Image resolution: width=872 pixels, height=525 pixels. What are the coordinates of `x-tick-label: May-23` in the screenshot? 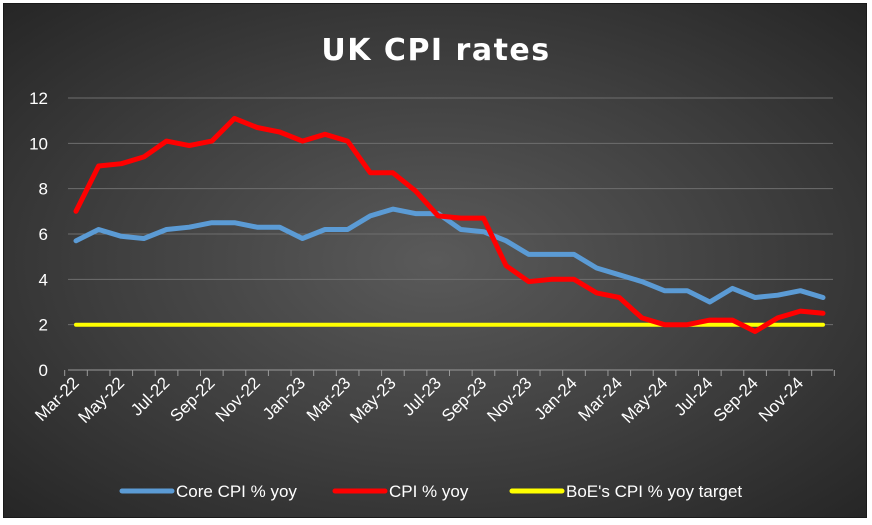 It's located at (373, 400).